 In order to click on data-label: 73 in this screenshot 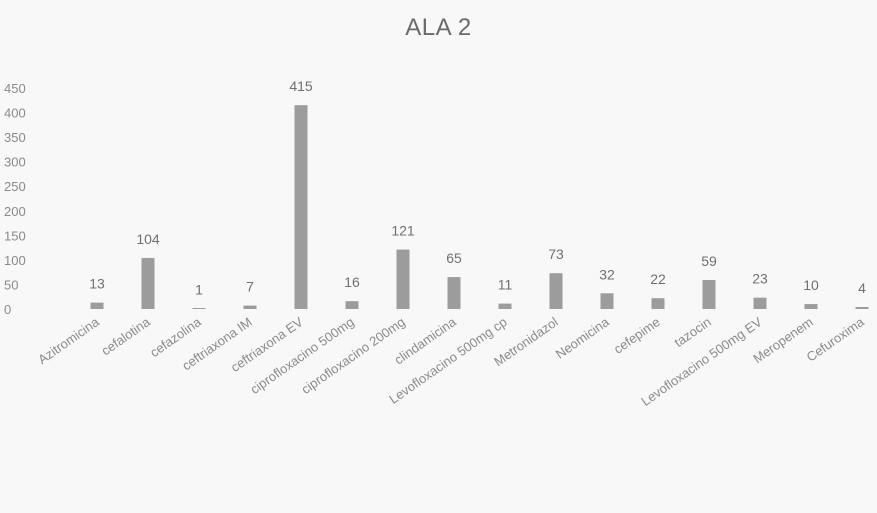, I will do `click(556, 254)`.